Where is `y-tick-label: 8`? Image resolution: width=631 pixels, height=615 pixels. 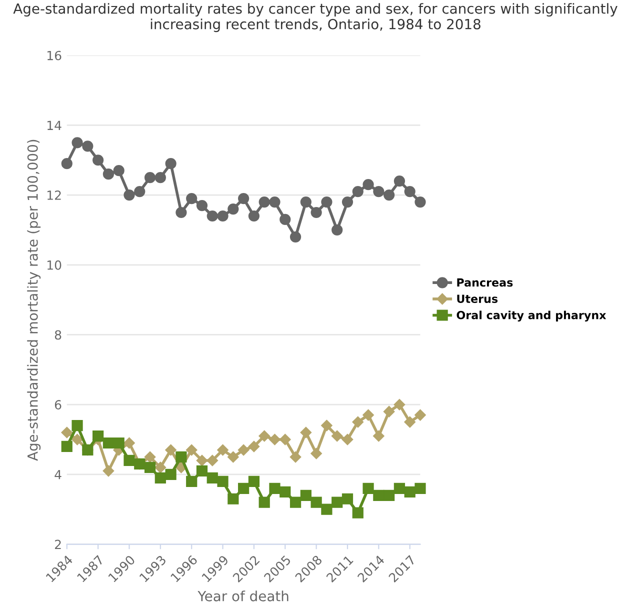
y-tick-label: 8 is located at coordinates (58, 335).